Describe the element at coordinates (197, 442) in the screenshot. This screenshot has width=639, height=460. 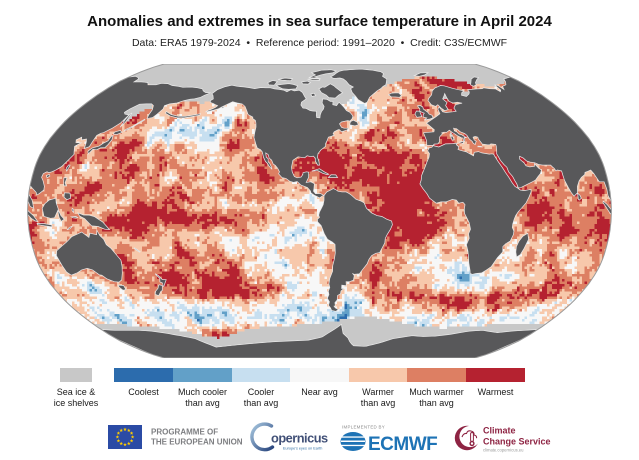
I see `svg-text: THE EUROPEAN UNION` at that location.